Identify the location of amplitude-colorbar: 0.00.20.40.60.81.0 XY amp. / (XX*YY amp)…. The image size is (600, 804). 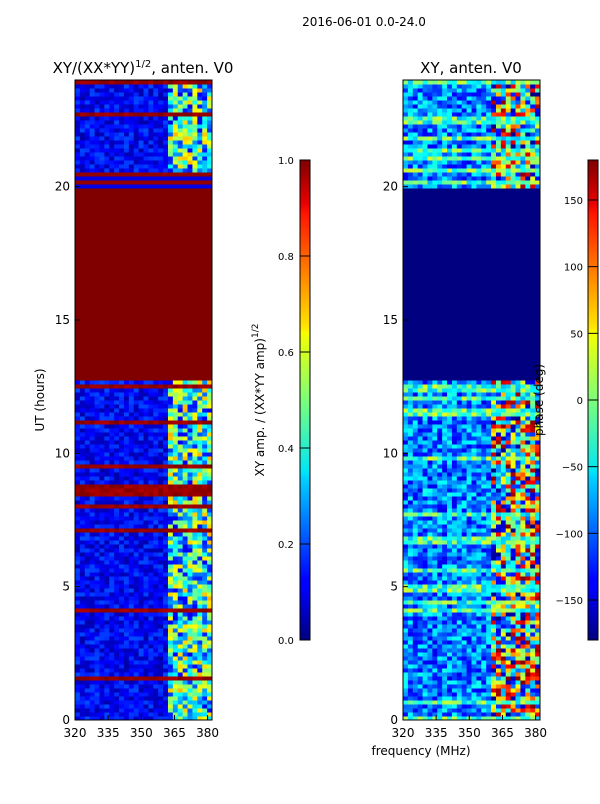
(280, 401).